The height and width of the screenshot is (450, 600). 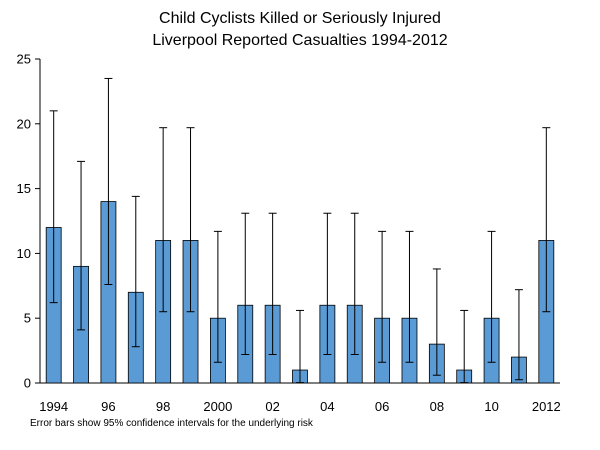 What do you see at coordinates (163, 406) in the screenshot?
I see `x-tick-label: 98` at bounding box center [163, 406].